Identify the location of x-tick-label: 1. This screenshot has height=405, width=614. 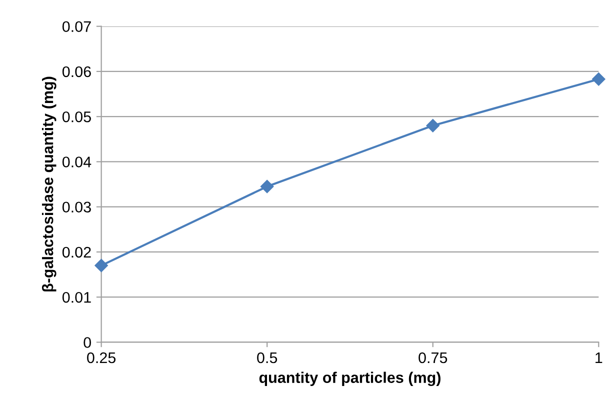
(599, 358).